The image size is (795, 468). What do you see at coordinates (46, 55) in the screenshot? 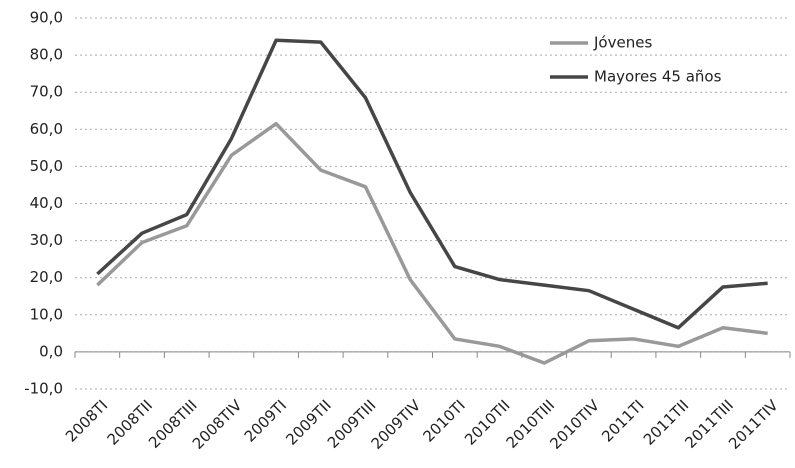
I see `y-tick-label: 80,0` at bounding box center [46, 55].